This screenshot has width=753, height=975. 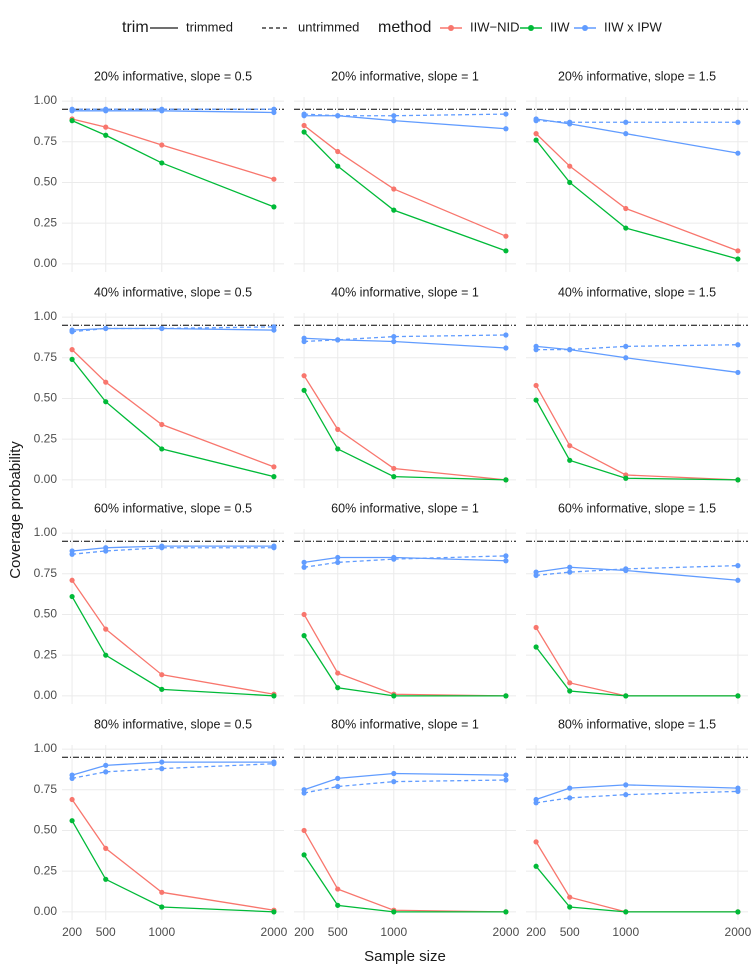 I want to click on panel-title: 40% informative, slope = 0.5, so click(x=173, y=292).